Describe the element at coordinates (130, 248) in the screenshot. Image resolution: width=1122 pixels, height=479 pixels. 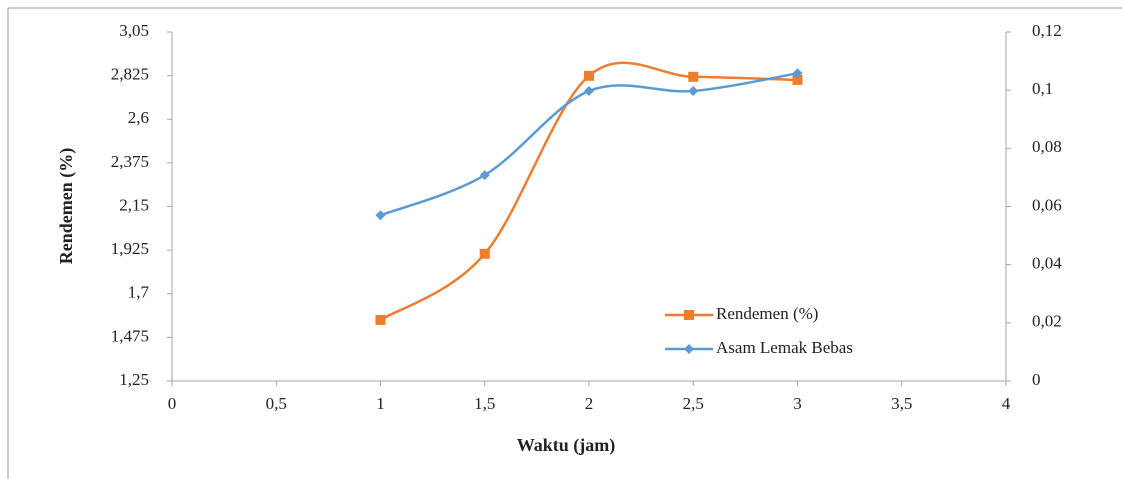
I see `y-tick-label: 1,925` at that location.